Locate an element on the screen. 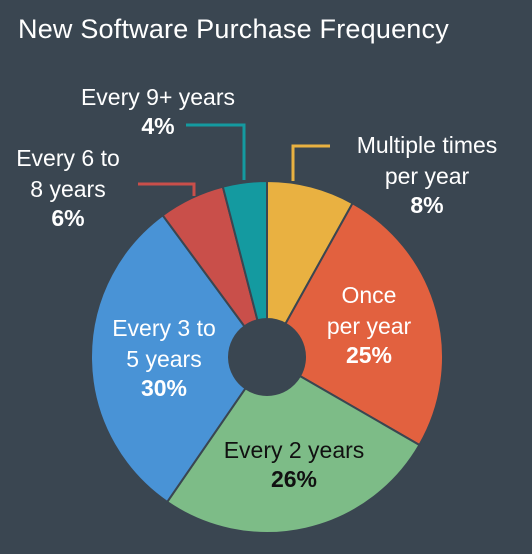 This screenshot has height=554, width=532. slice-label-3-line-0: Every 3 to is located at coordinates (164, 328).